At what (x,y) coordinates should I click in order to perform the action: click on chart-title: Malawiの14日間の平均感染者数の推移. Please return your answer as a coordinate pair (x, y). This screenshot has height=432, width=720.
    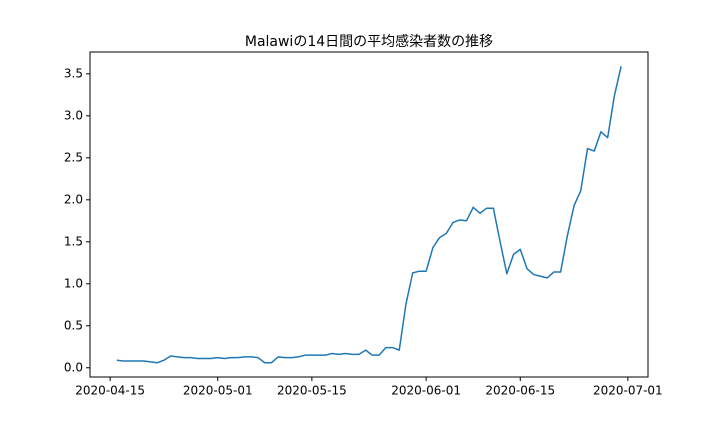
    Looking at the image, I should click on (369, 41).